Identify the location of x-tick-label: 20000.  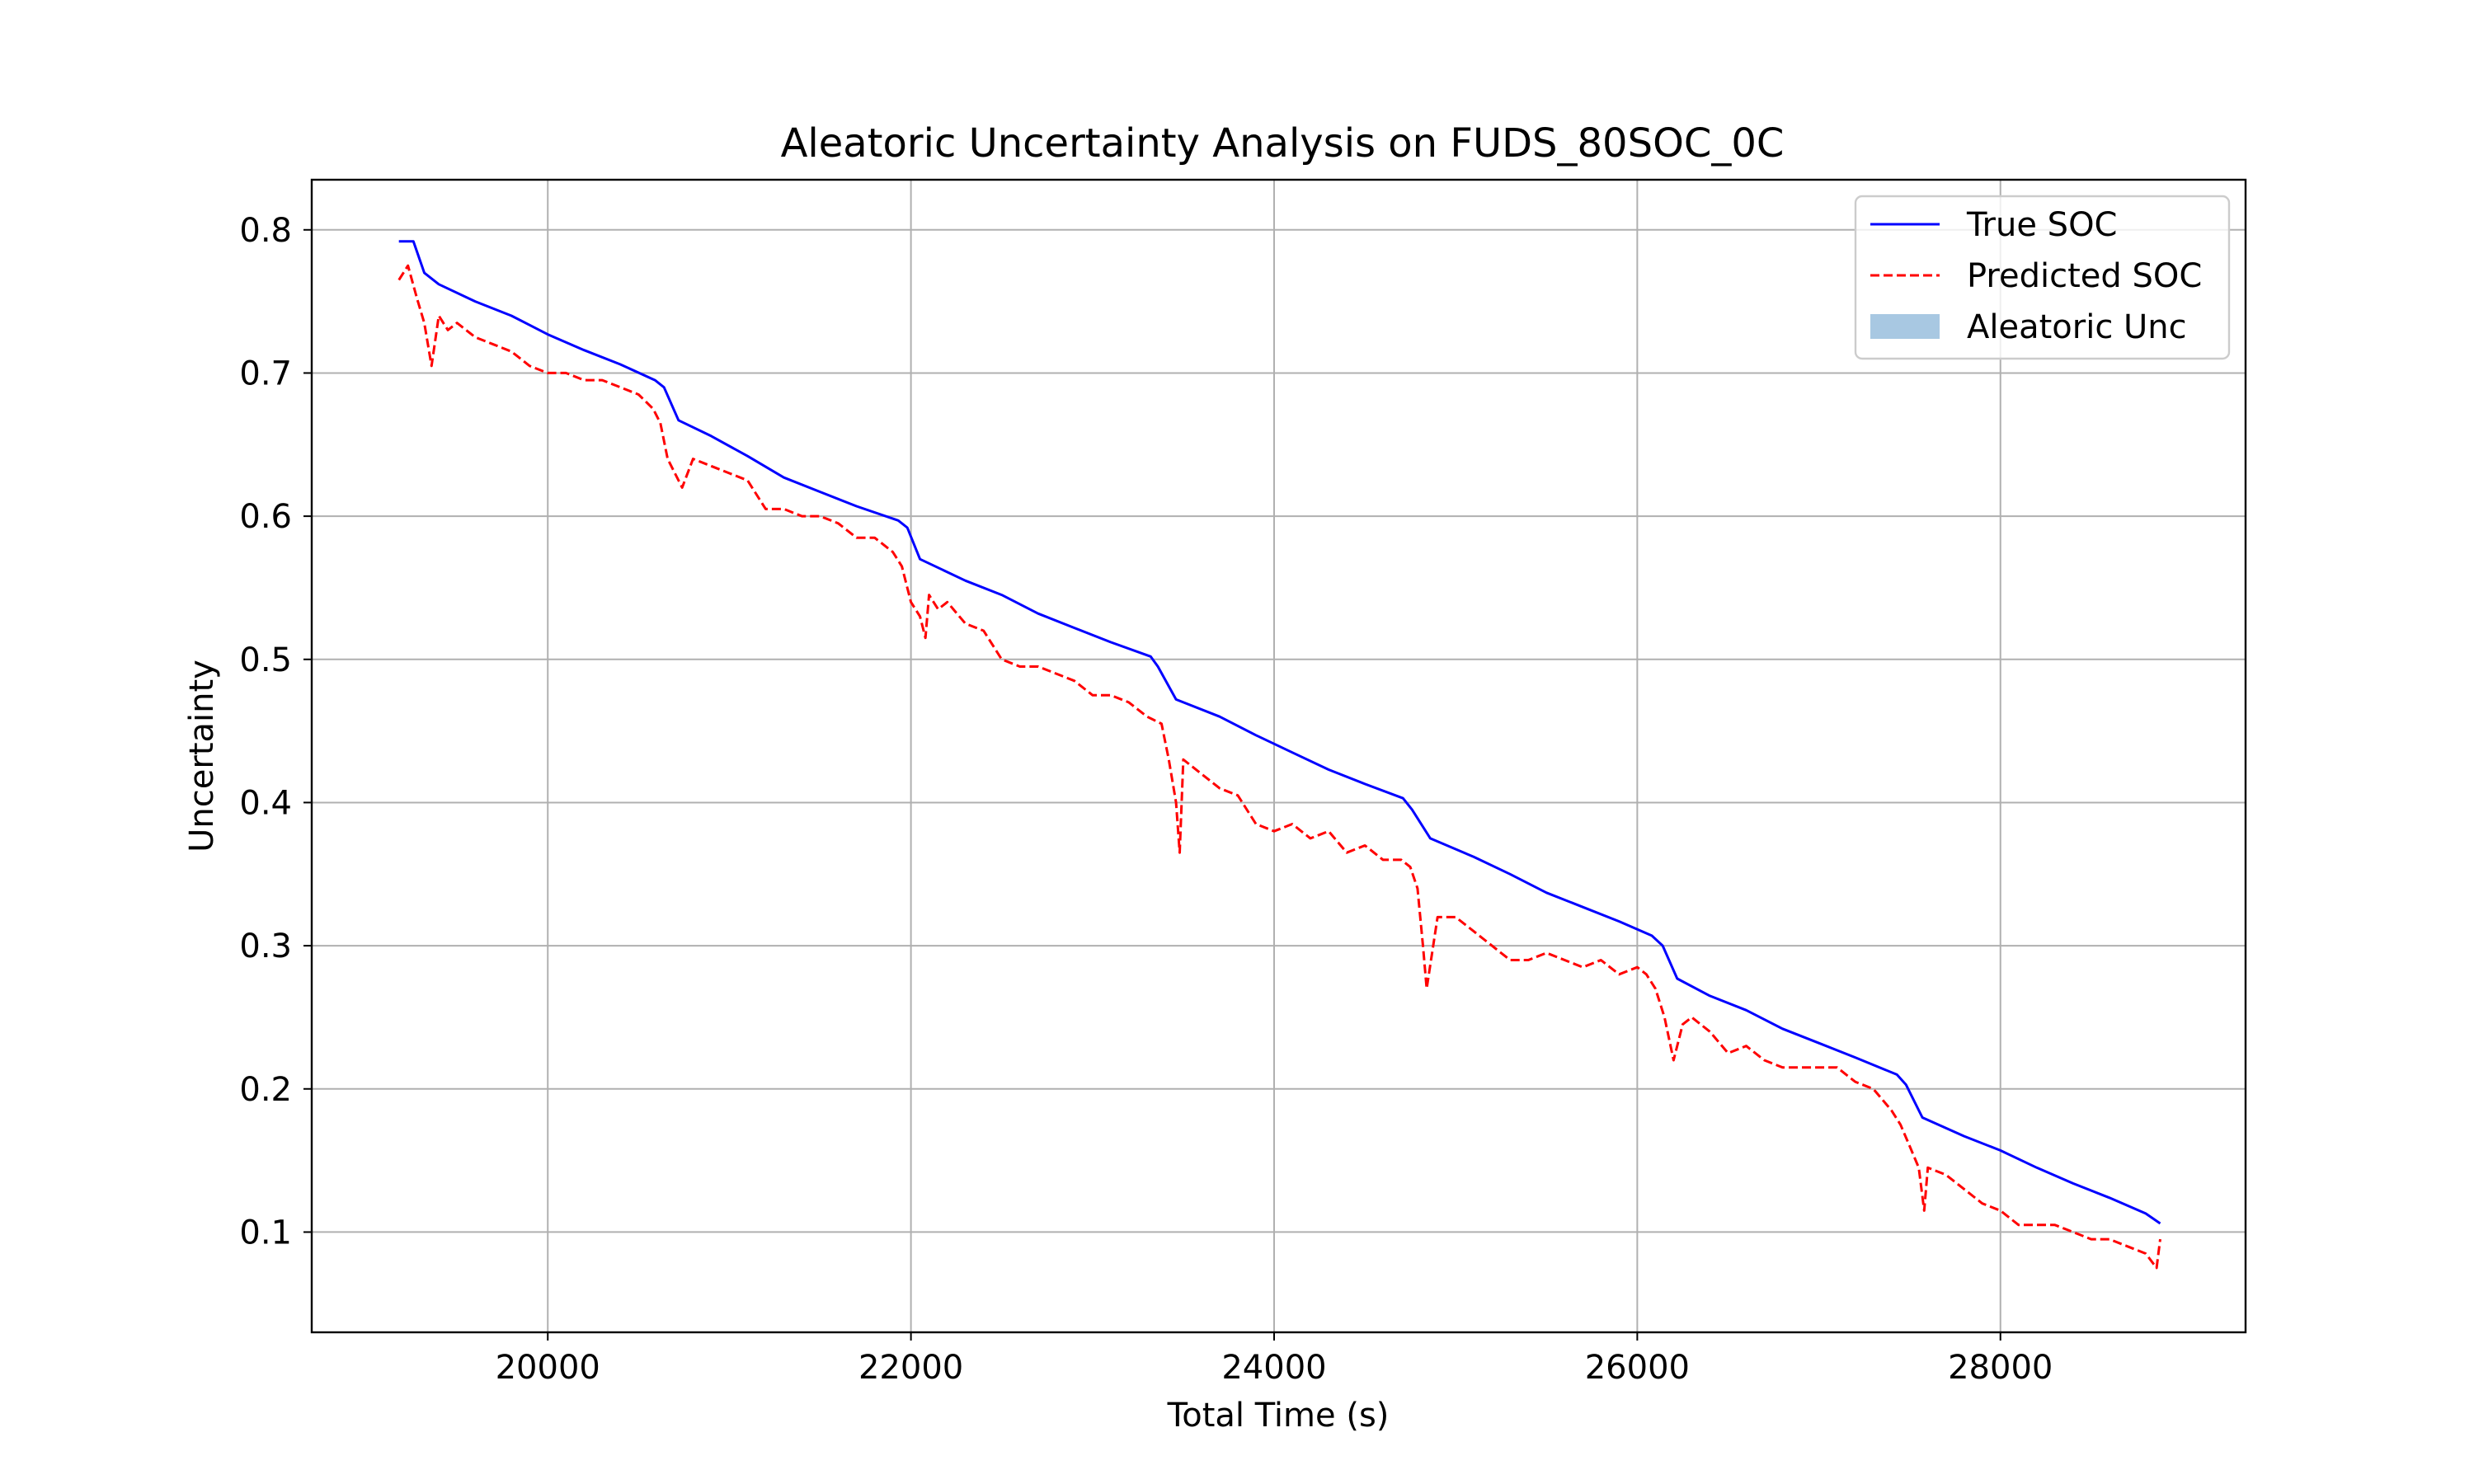
(548, 1368).